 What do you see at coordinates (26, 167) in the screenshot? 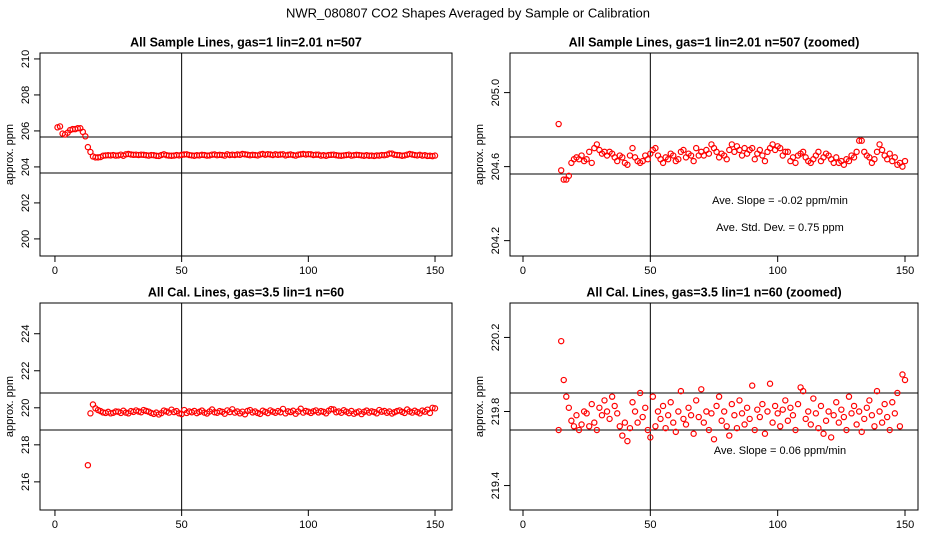
I see `y-tick-label: 204` at bounding box center [26, 167].